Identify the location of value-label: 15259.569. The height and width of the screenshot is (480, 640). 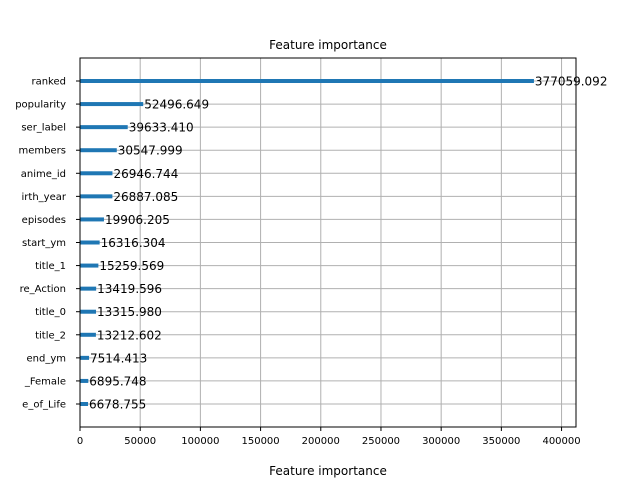
(131, 266).